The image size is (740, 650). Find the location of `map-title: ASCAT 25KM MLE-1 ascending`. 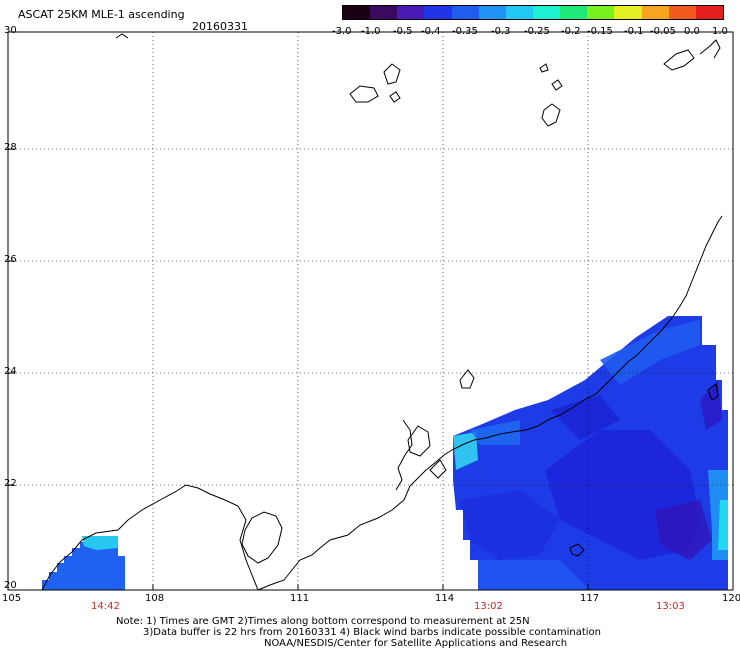

map-title: ASCAT 25KM MLE-1 ascending is located at coordinates (101, 14).